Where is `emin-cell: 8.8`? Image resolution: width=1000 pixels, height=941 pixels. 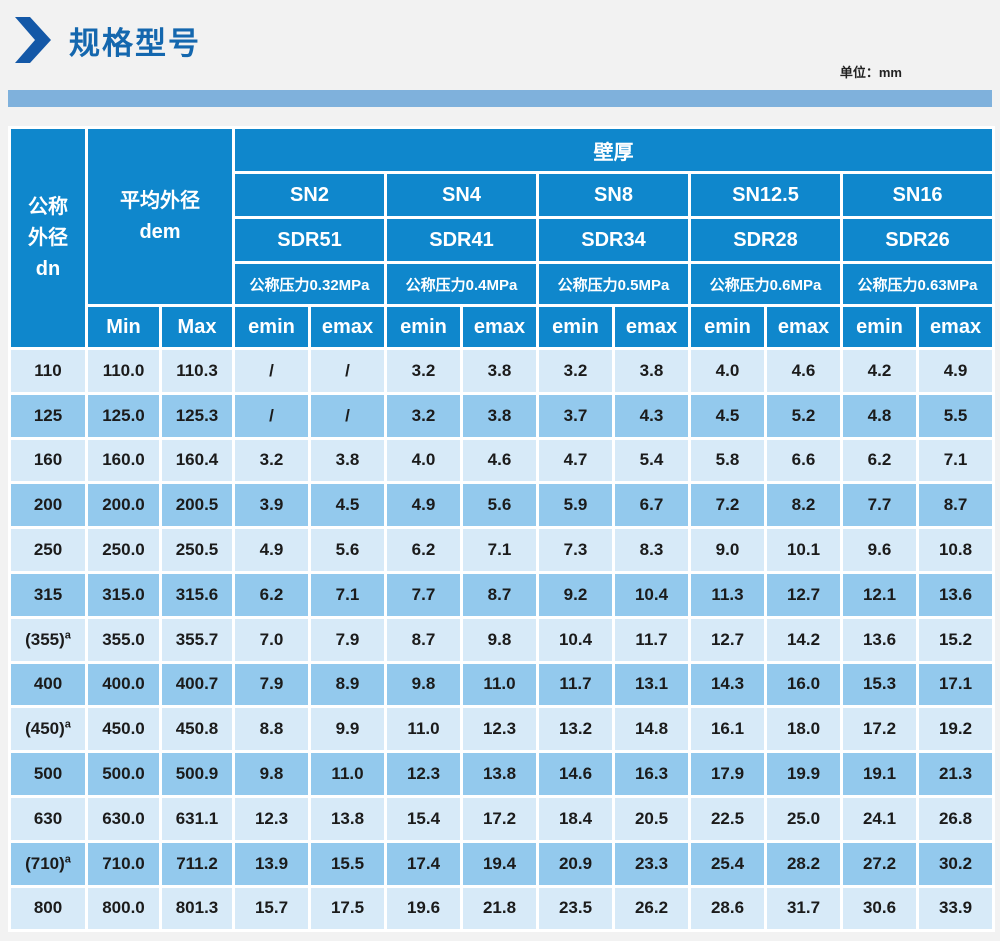
emin-cell: 8.8 is located at coordinates (271, 729).